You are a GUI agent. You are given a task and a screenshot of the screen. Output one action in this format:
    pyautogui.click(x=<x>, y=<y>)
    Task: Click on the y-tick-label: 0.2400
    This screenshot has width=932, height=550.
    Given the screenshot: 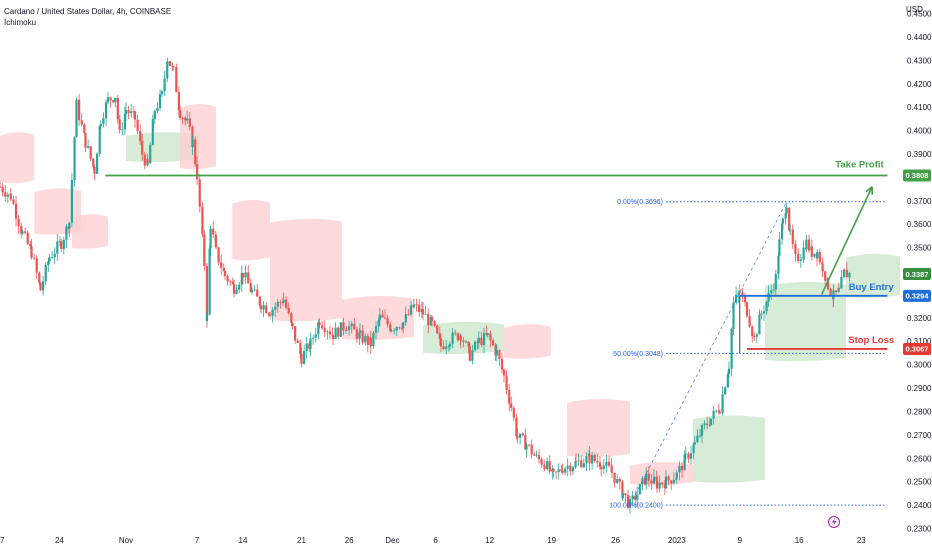 What is the action you would take?
    pyautogui.click(x=919, y=505)
    